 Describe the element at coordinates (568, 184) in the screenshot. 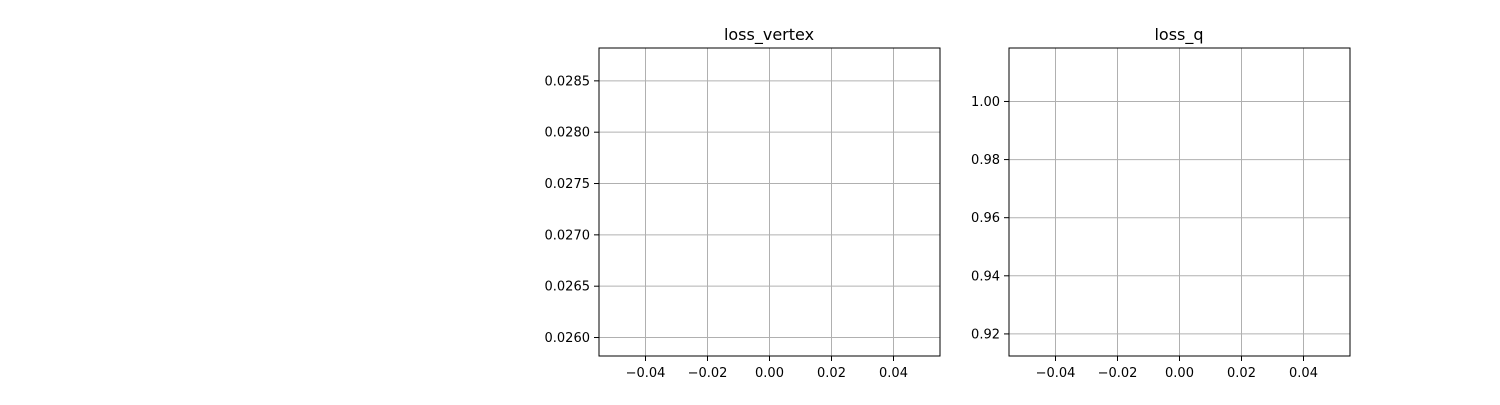

I see `y-tick-label: 0.0275` at that location.